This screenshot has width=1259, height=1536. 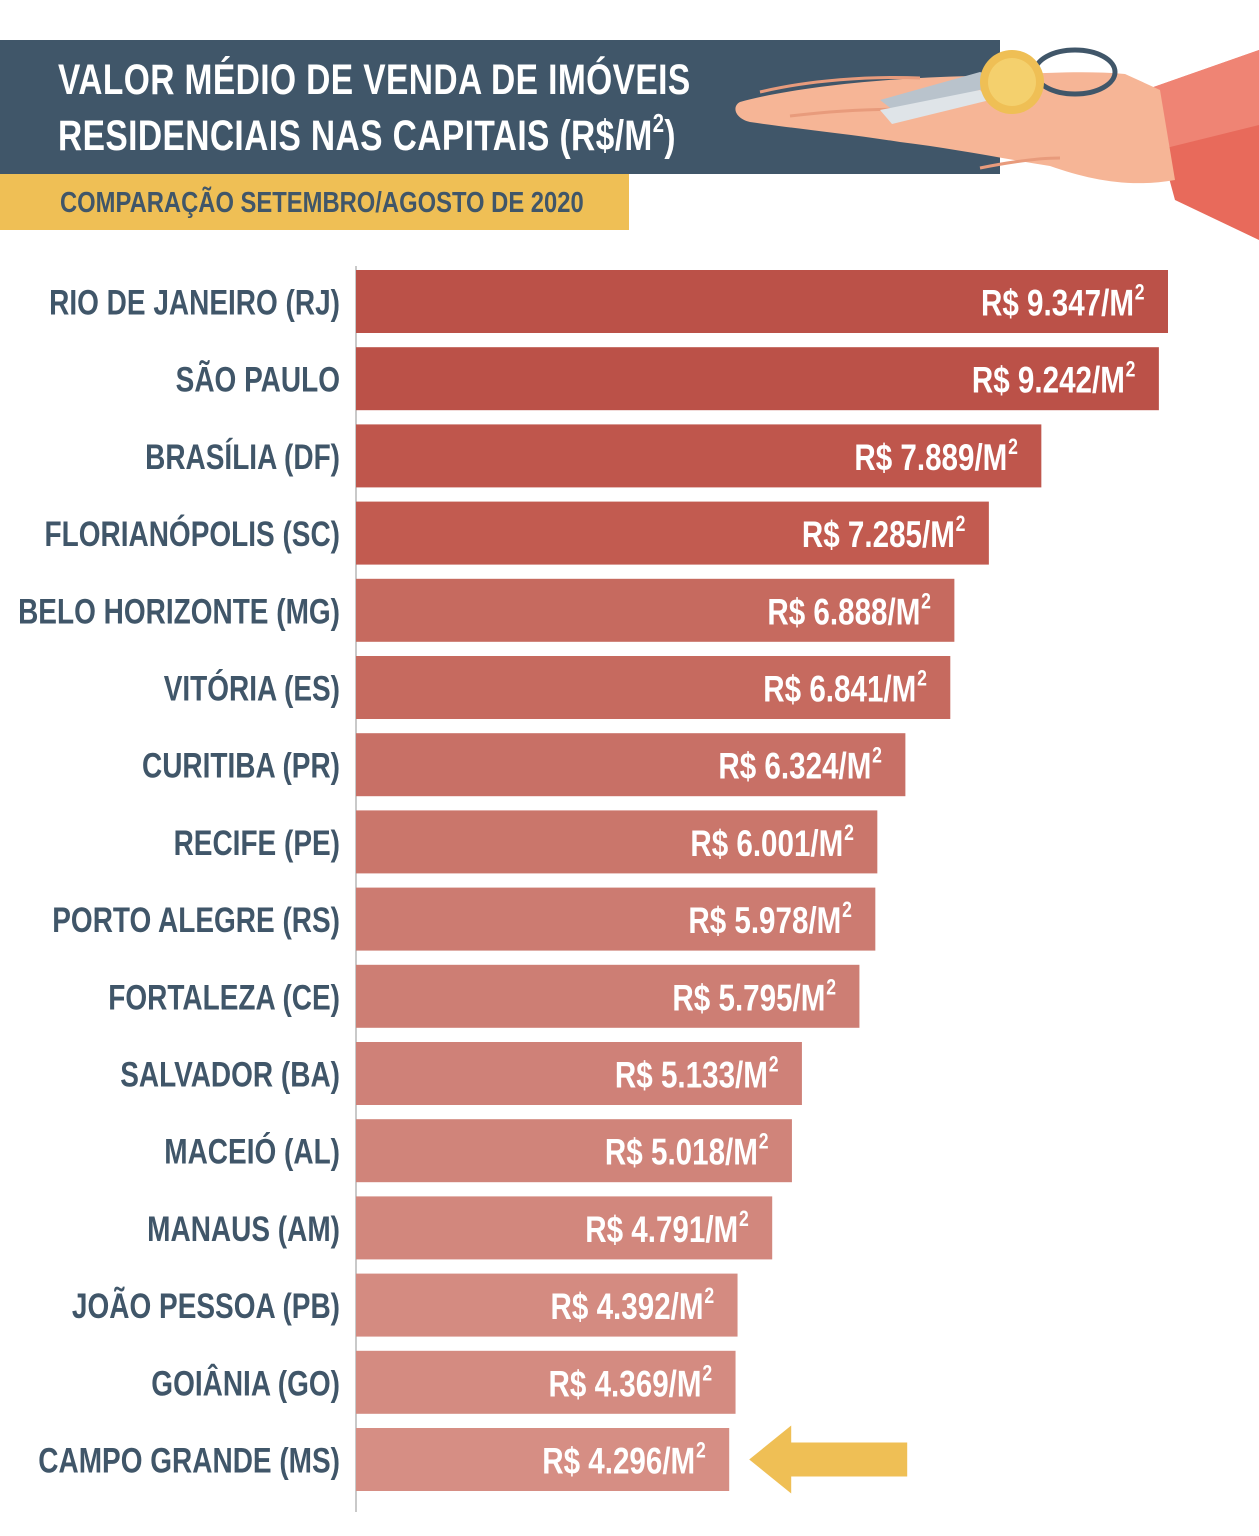 I want to click on category-label-group: VITÓRIA (ES), so click(x=252, y=688).